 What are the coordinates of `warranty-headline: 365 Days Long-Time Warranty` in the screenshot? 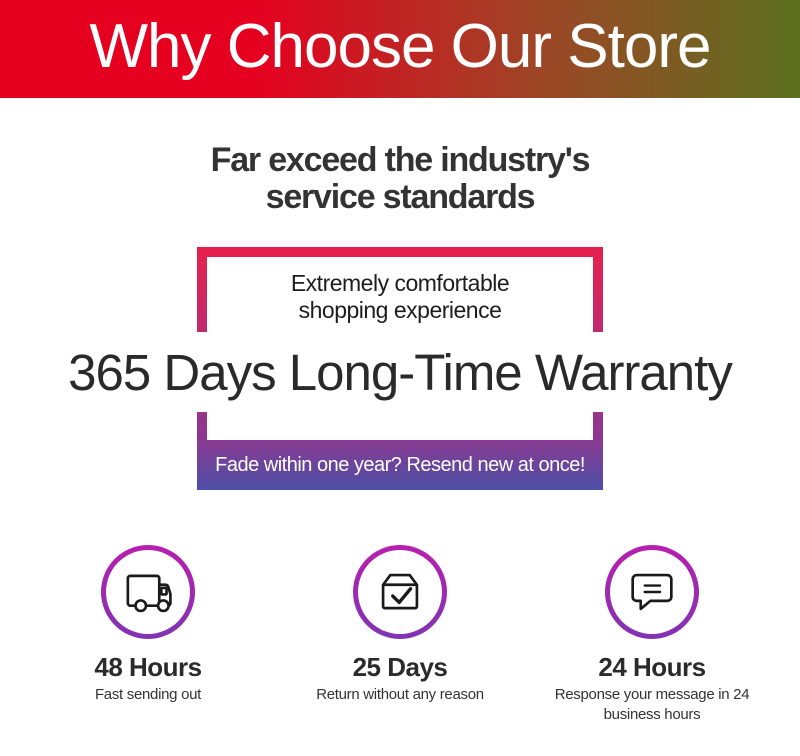 It's located at (400, 372).